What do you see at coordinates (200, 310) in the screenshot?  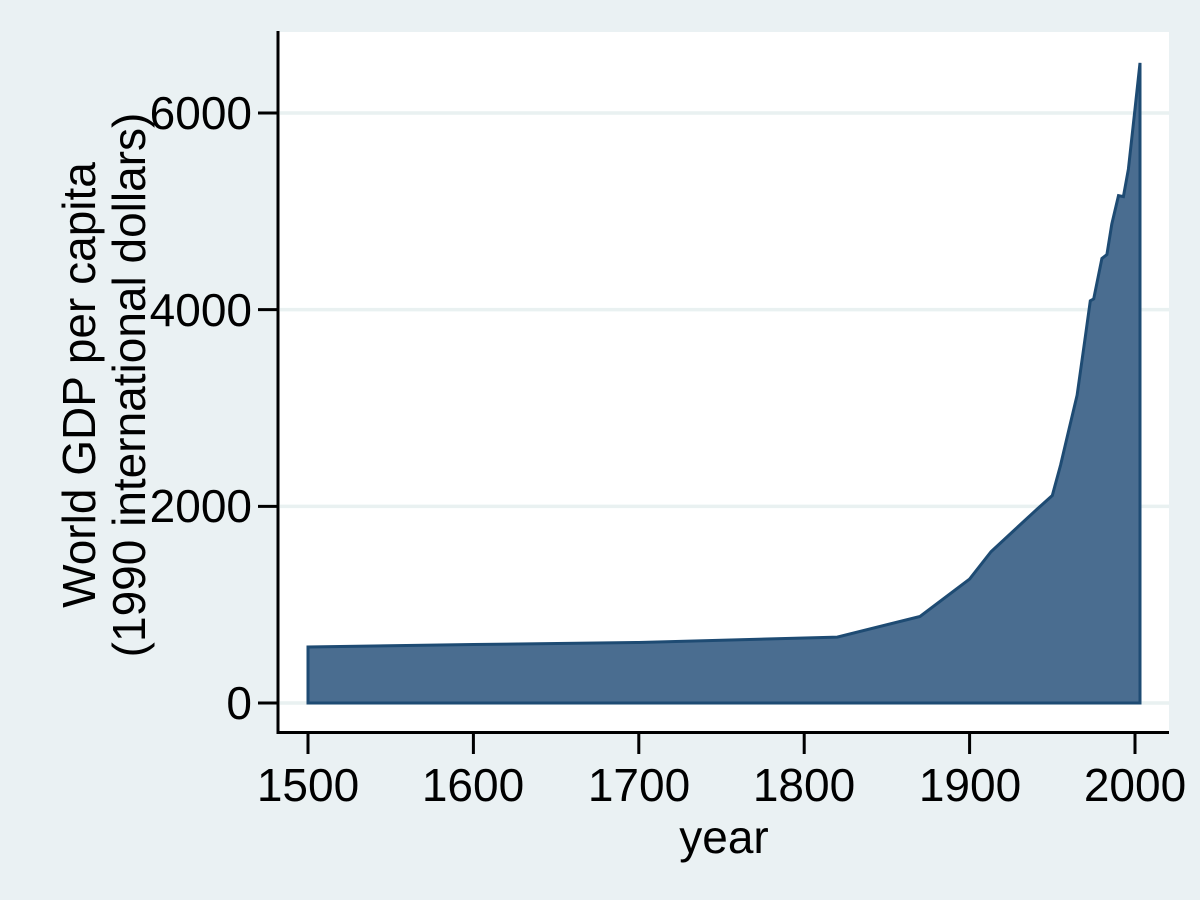 I see `y-tick-label-4000: 4000` at bounding box center [200, 310].